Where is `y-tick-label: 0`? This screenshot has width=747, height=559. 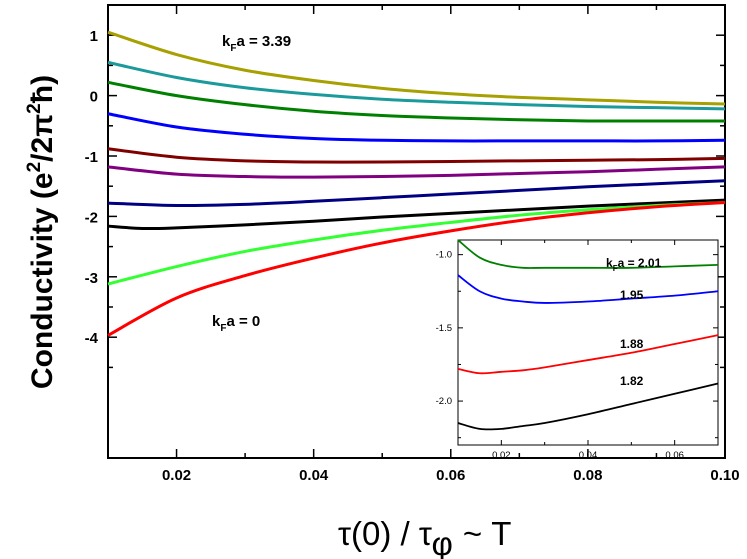
y-tick-label: 0 is located at coordinates (94, 97).